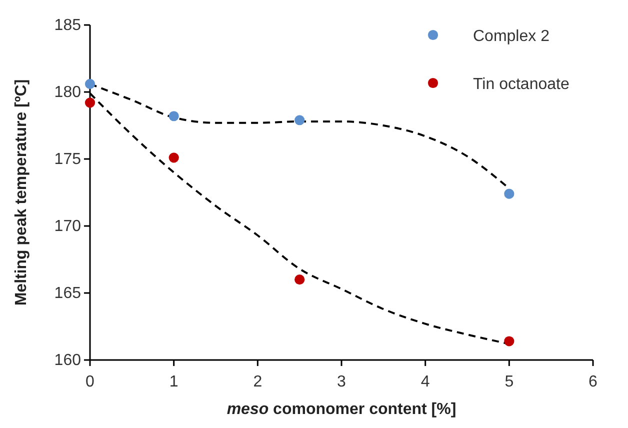 The width and height of the screenshot is (628, 428). Describe the element at coordinates (68, 361) in the screenshot. I see `y-tick-label: 160` at that location.